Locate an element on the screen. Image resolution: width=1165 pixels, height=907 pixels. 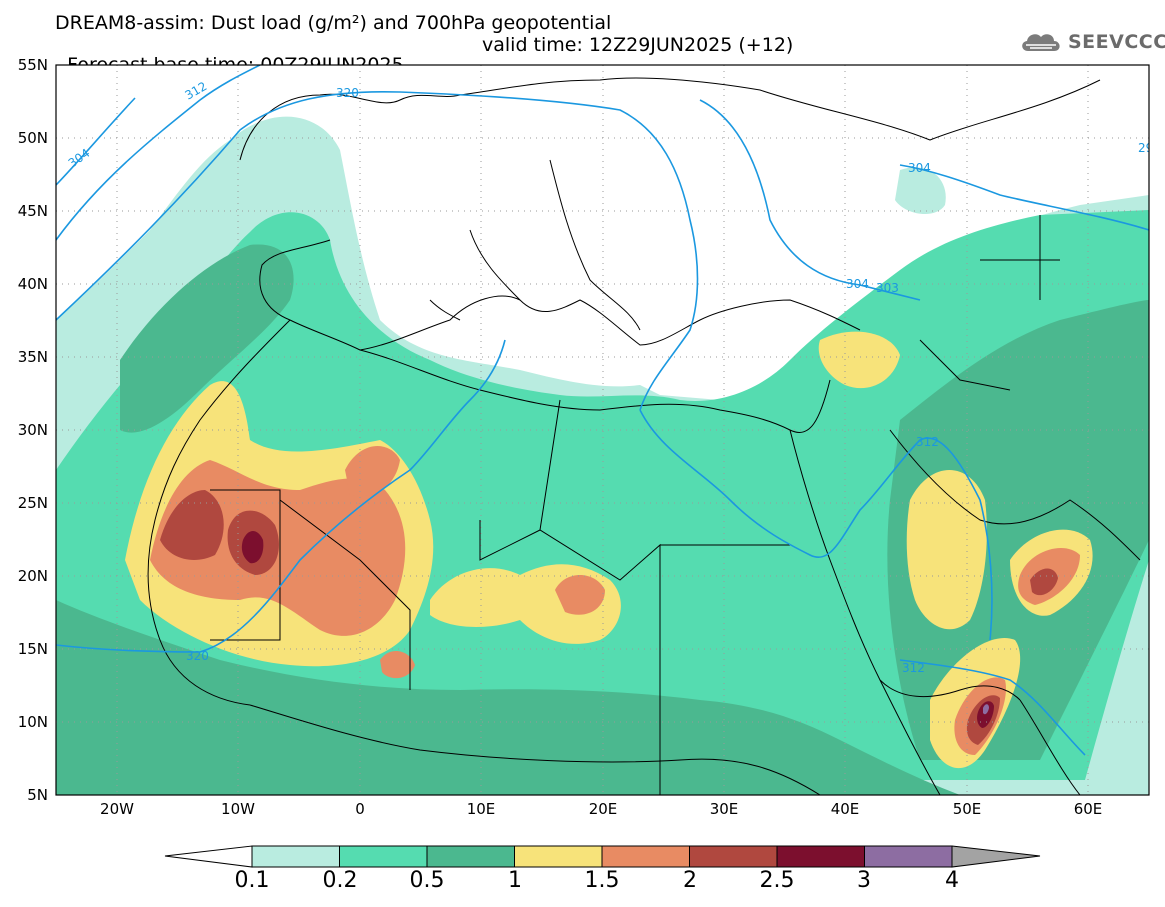
colorbar-low-arrow is located at coordinates (208, 856).